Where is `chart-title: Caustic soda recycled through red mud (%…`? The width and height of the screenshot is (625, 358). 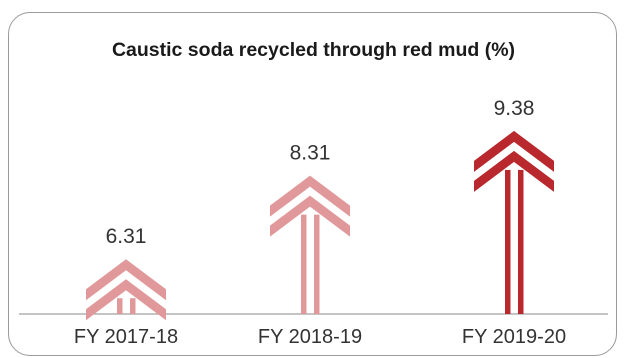 chart-title: Caustic soda recycled through red mud (%… is located at coordinates (313, 50).